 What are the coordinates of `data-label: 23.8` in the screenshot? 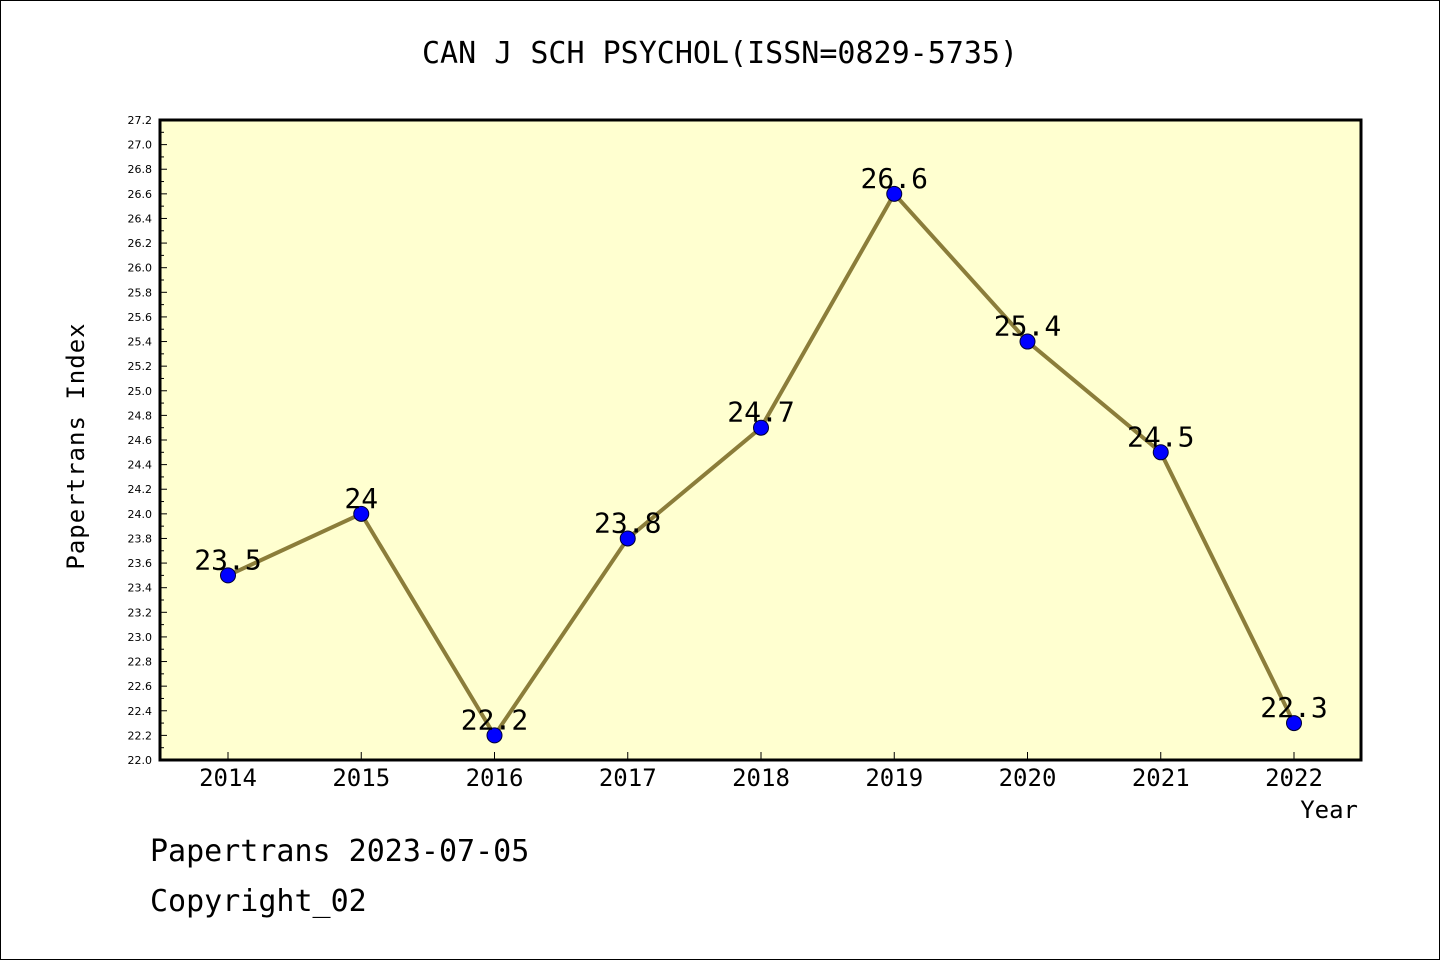 It's located at (627, 522).